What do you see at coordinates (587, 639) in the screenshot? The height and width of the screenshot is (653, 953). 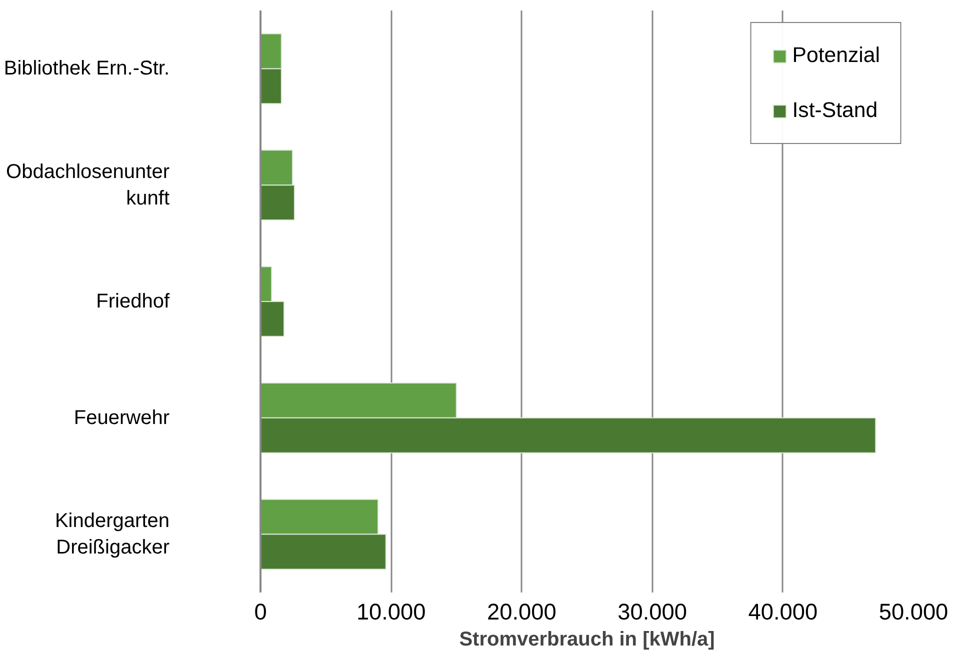 I see `x-axis-title: Stromverbrauch in [kWh/a]` at bounding box center [587, 639].